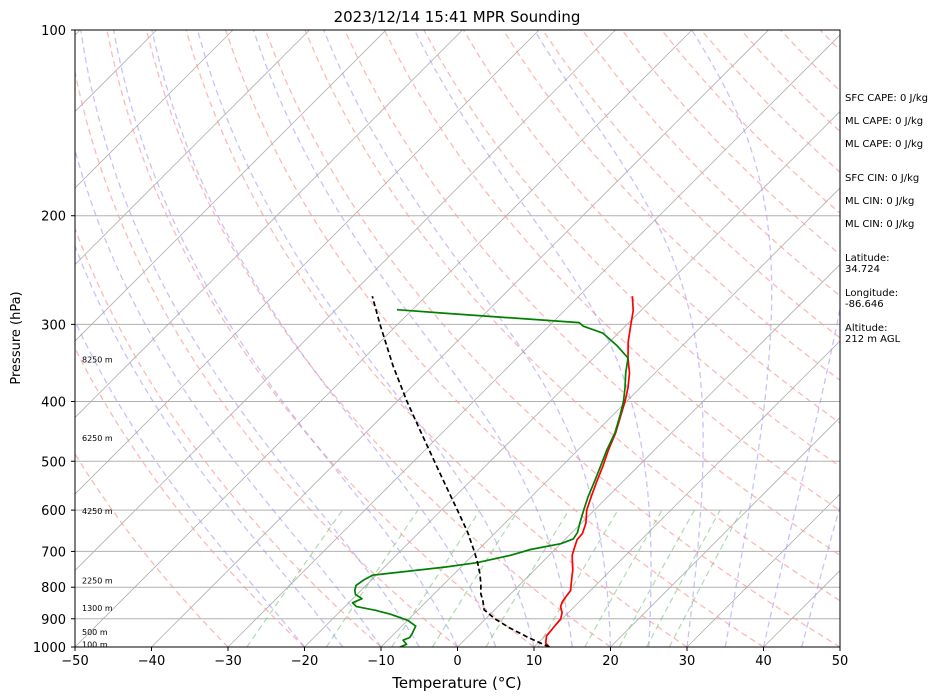 This screenshot has height=700, width=947. What do you see at coordinates (610, 661) in the screenshot?
I see `x-tick-label: 20` at bounding box center [610, 661].